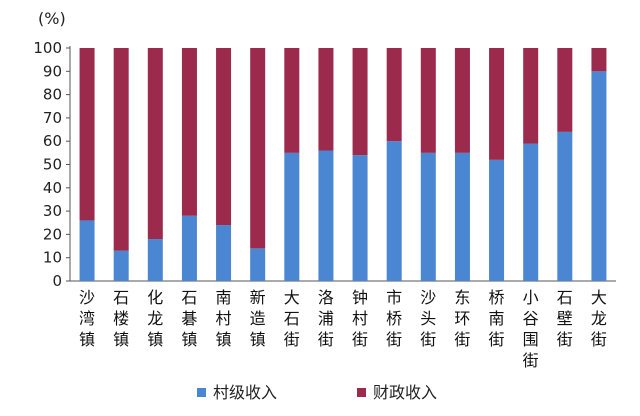 Image resolution: width=640 pixels, height=416 pixels. What do you see at coordinates (317, 392) in the screenshot?
I see `legend: 村级收入 财政收入` at bounding box center [317, 392].